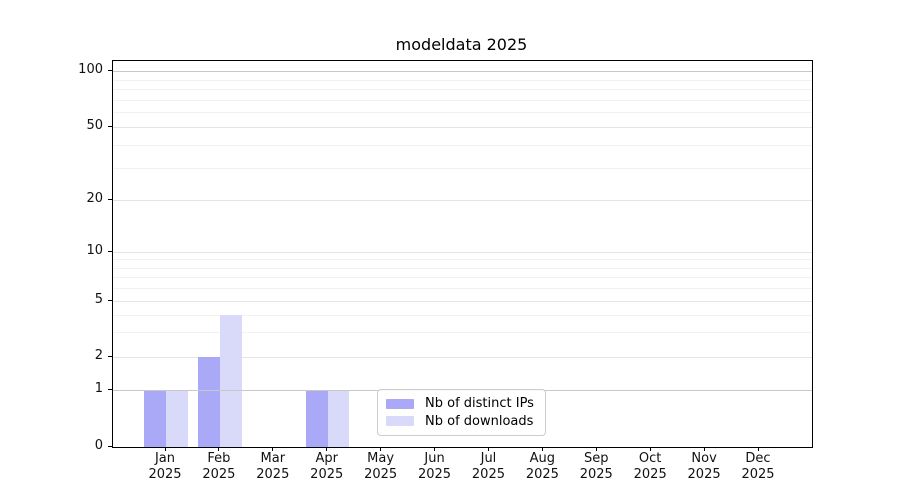  Describe the element at coordinates (90, 69) in the screenshot. I see `y-tick-label: 100` at that location.